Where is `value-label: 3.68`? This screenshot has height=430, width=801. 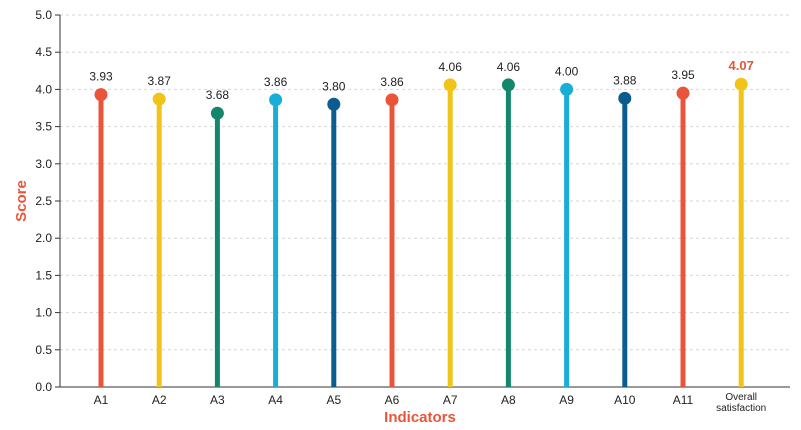
value-label: 3.68 is located at coordinates (218, 95).